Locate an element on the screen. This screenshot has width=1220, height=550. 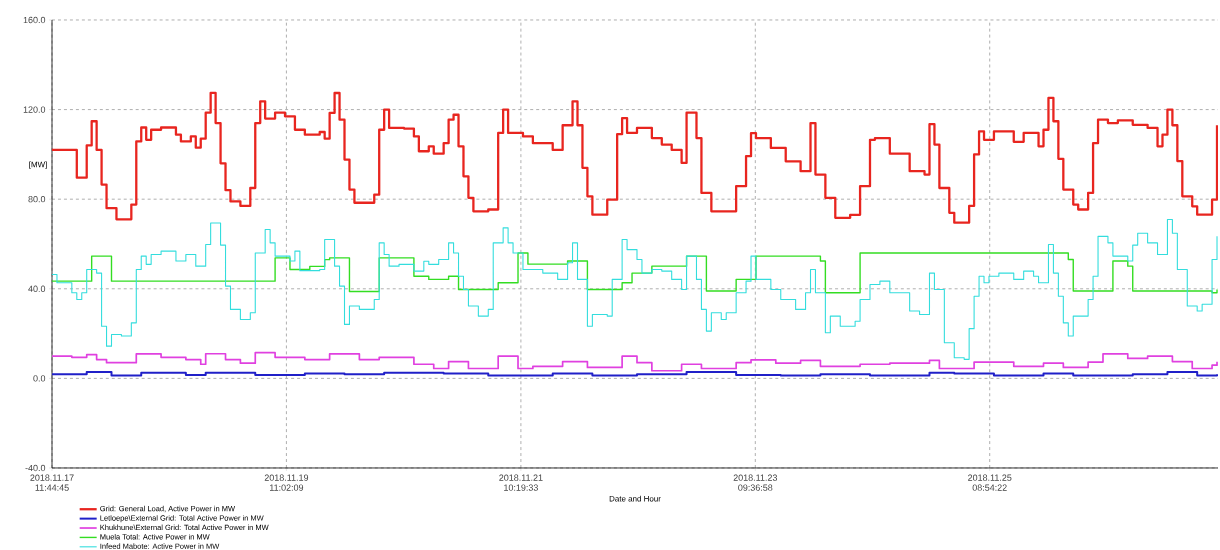
x-tick-label: 2018.11.19 11:02:09 is located at coordinates (286, 482).